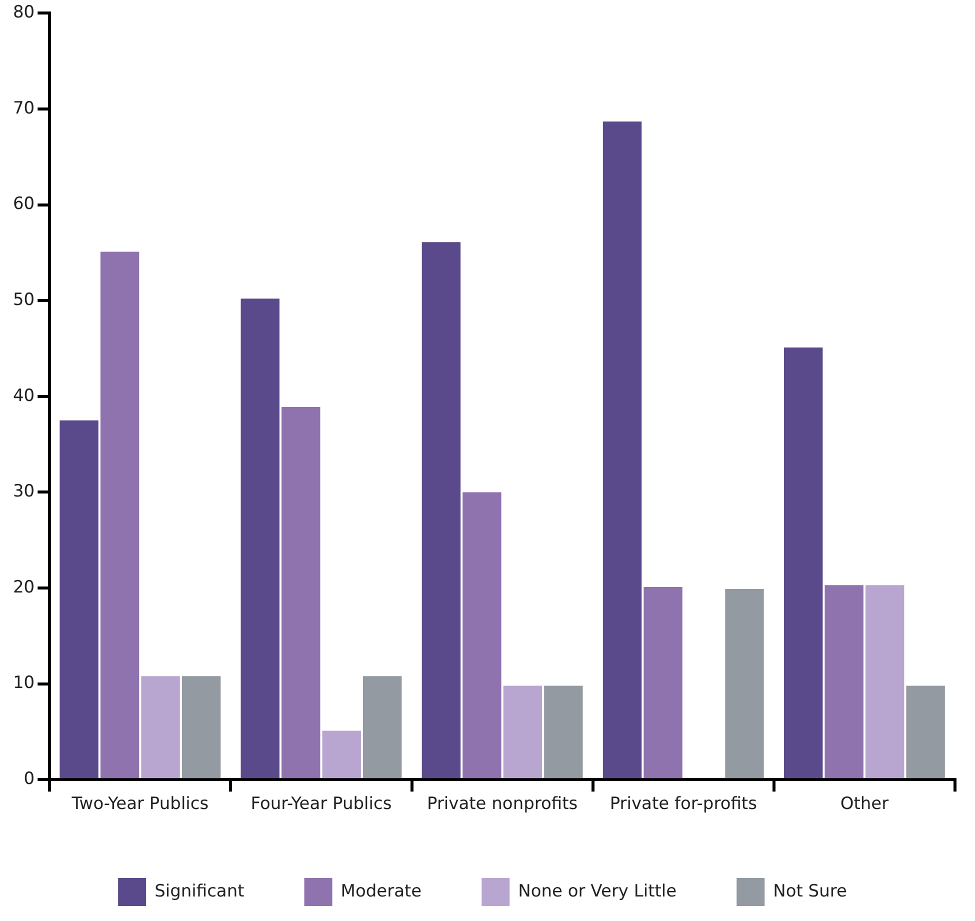  Describe the element at coordinates (684, 804) in the screenshot. I see `x-tick-label: Private for-profits` at that location.